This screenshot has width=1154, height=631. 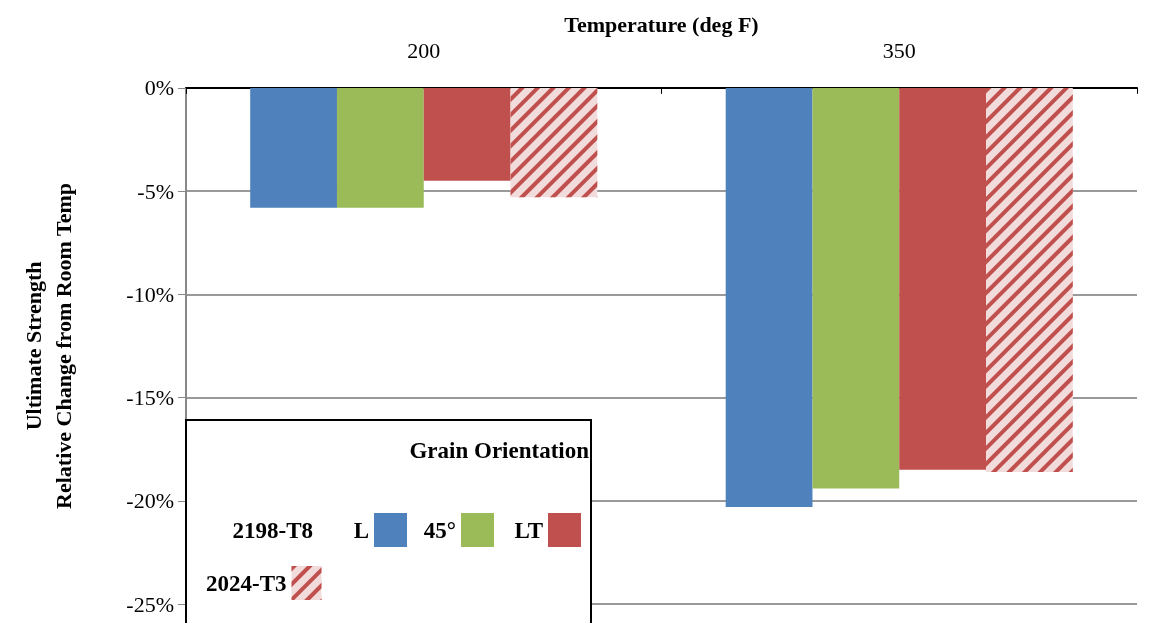 I want to click on x-tick-label: 350, so click(x=899, y=51).